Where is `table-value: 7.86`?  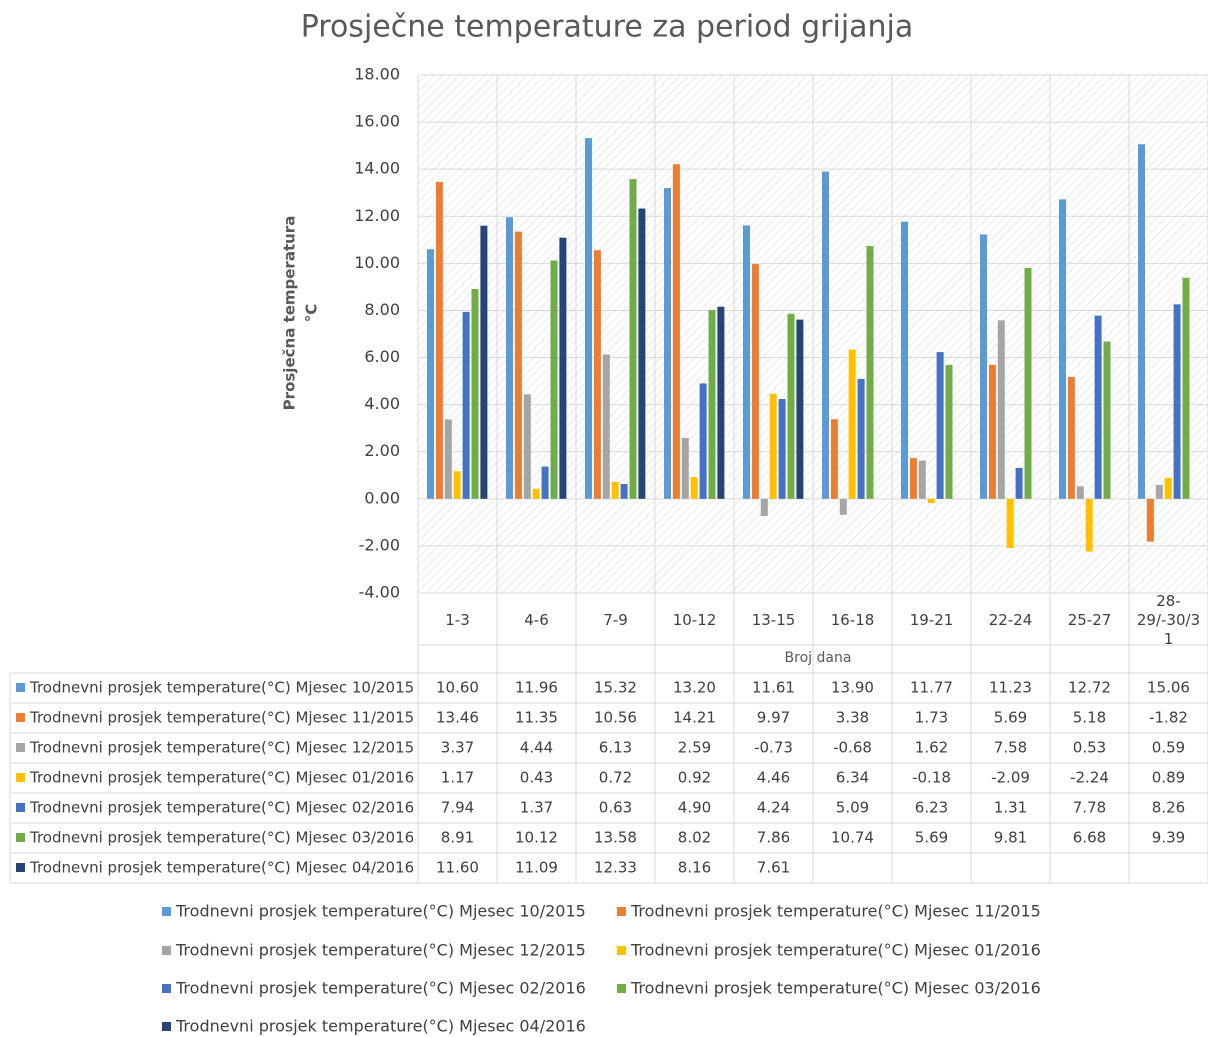 table-value: 7.86 is located at coordinates (773, 838).